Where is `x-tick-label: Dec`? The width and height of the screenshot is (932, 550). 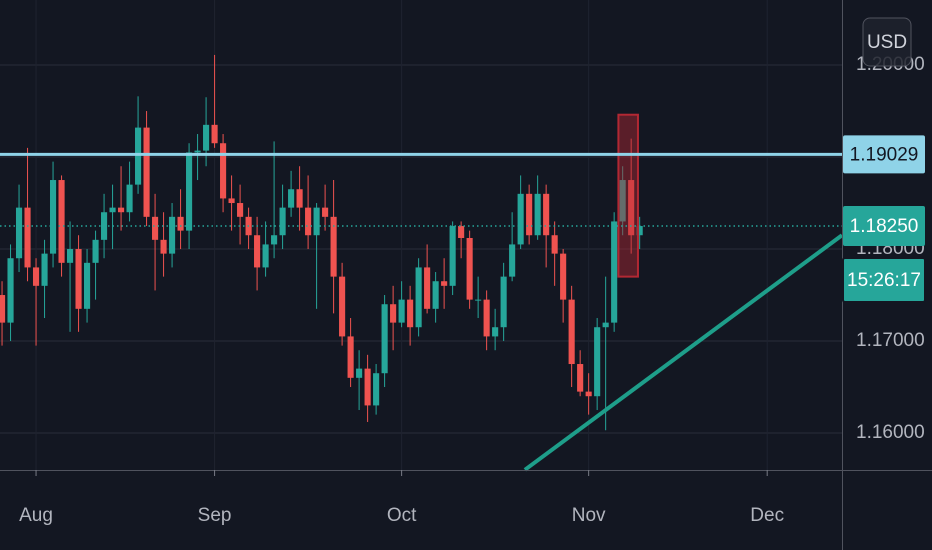
x-tick-label: Dec is located at coordinates (767, 515).